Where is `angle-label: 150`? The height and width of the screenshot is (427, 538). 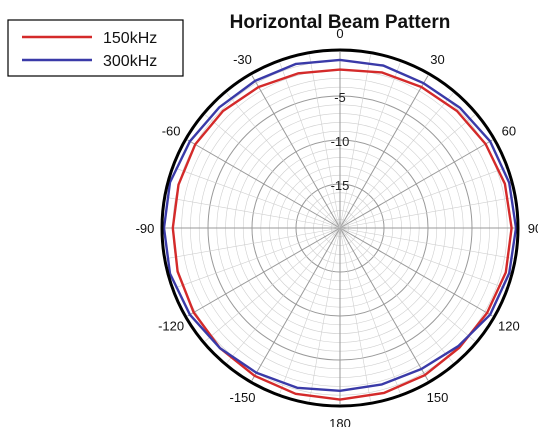
angle-label: 150 is located at coordinates (438, 397).